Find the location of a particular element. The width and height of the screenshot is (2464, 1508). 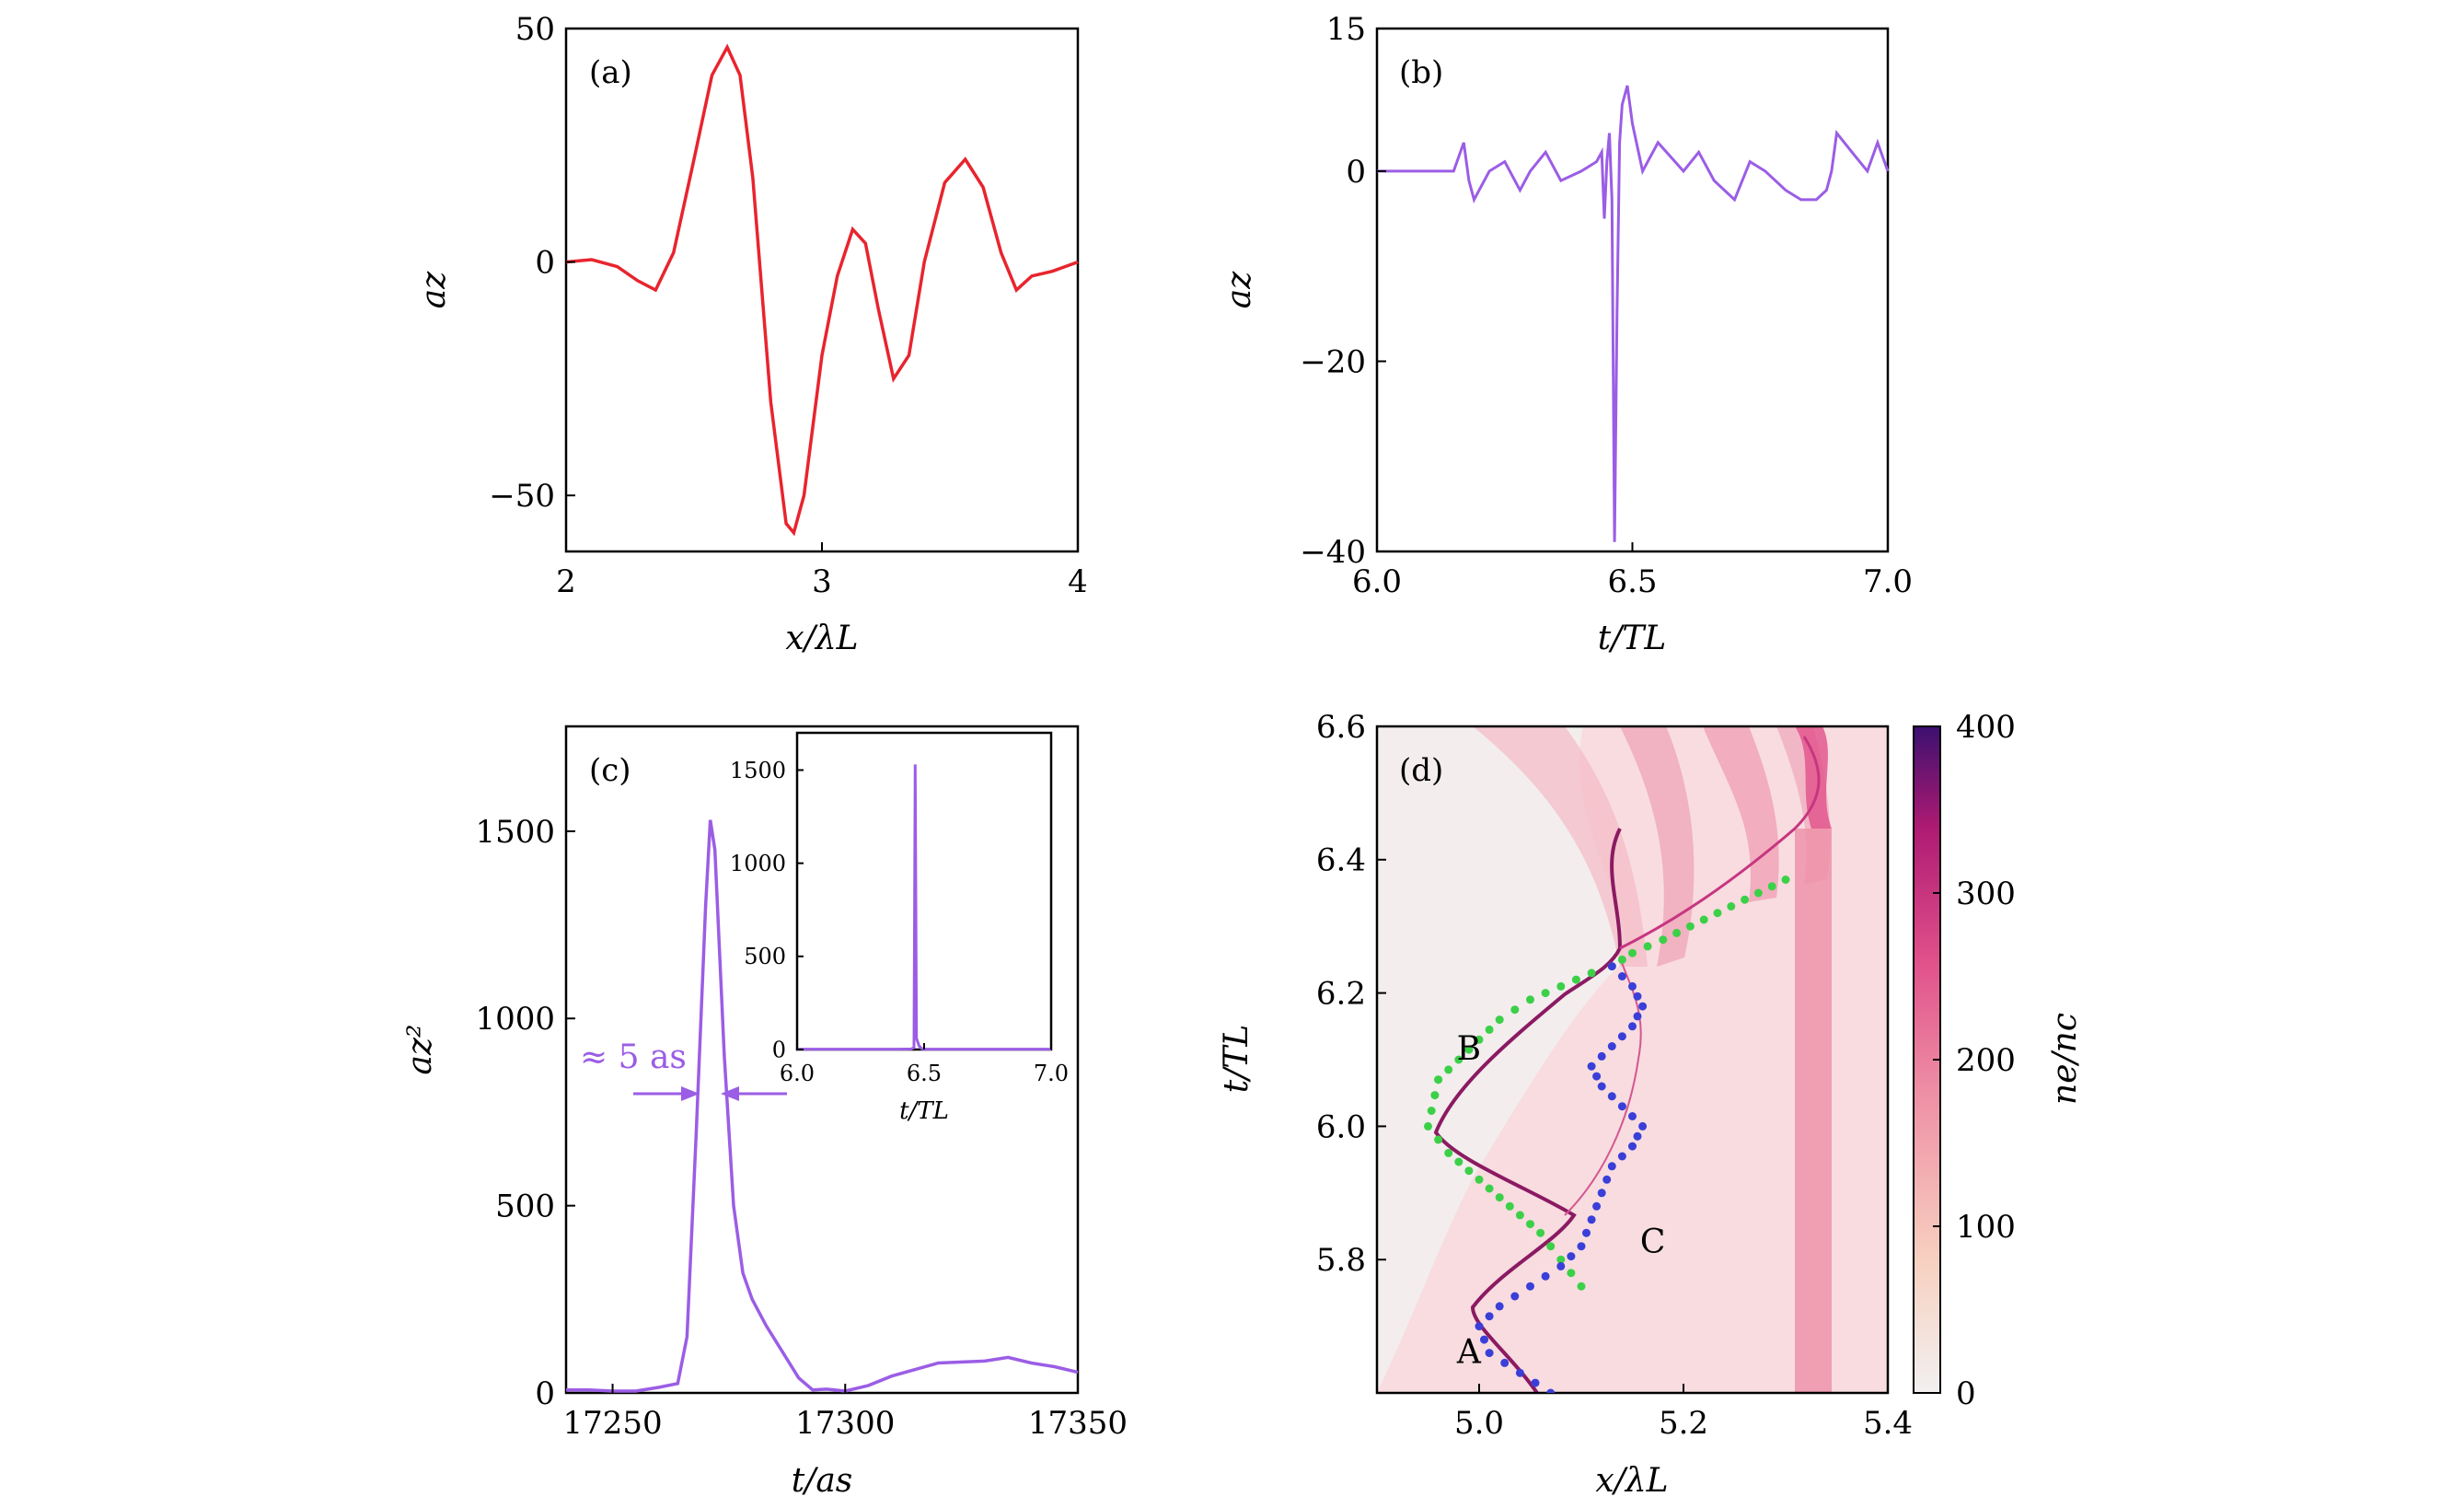

panel-d-label: (d) is located at coordinates (1421, 770).